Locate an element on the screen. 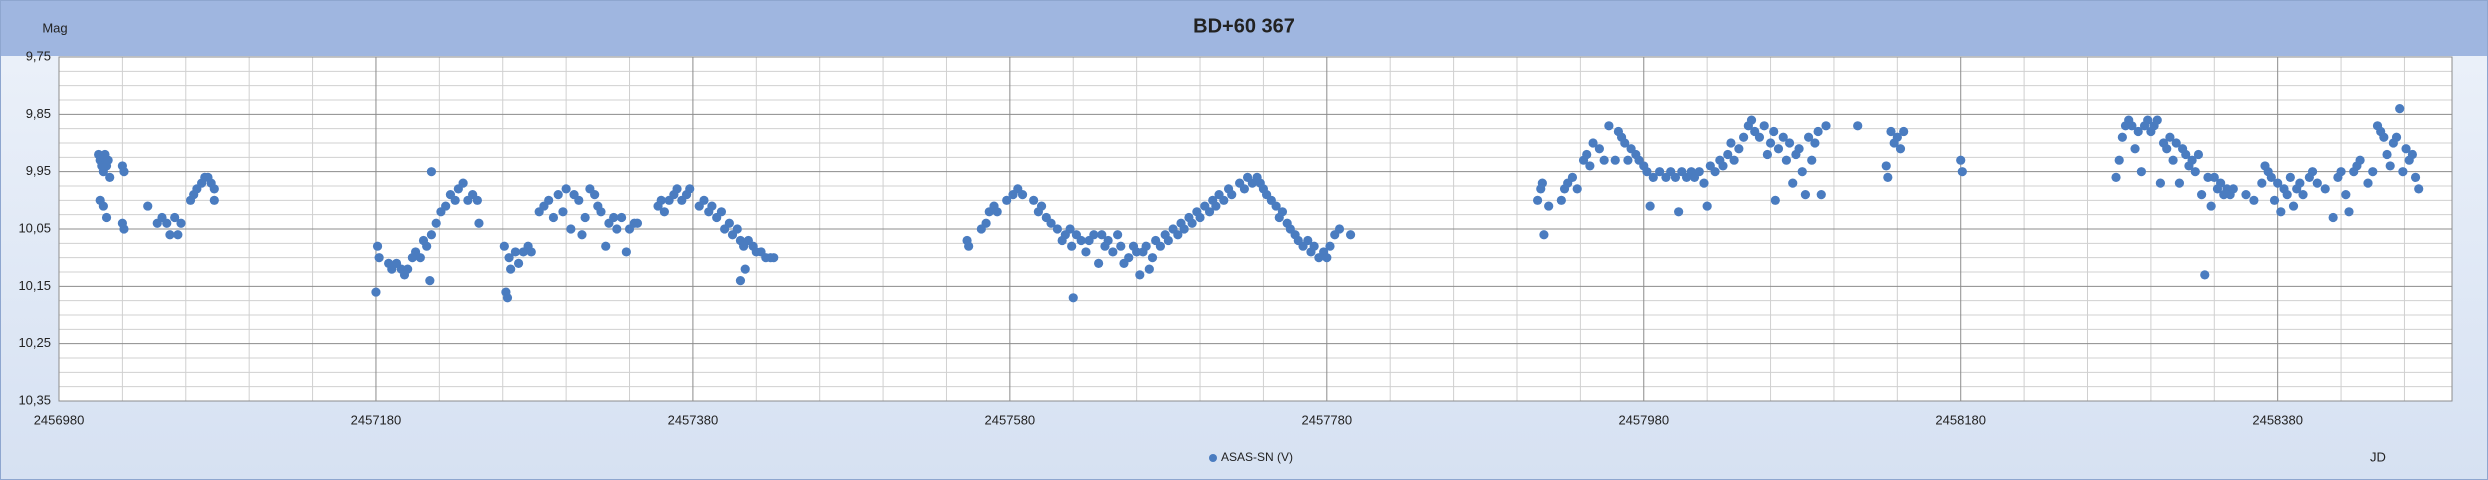 This screenshot has width=2488, height=480. y-tick-label: 10,15 is located at coordinates (34, 285).